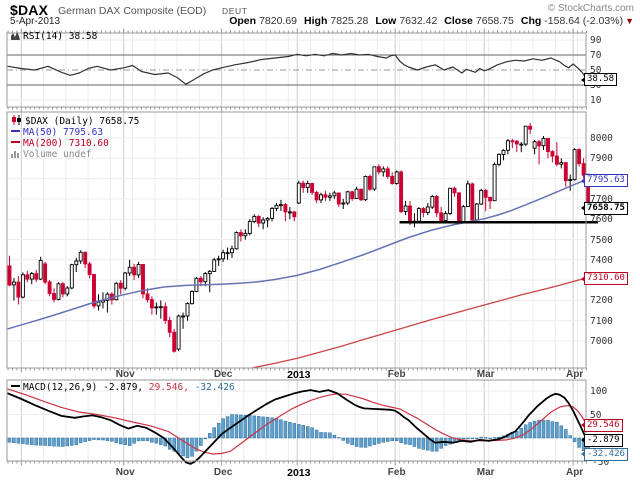 The width and height of the screenshot is (640, 484). What do you see at coordinates (601, 462) in the screenshot?
I see `macd-axis-label: -50` at bounding box center [601, 462].